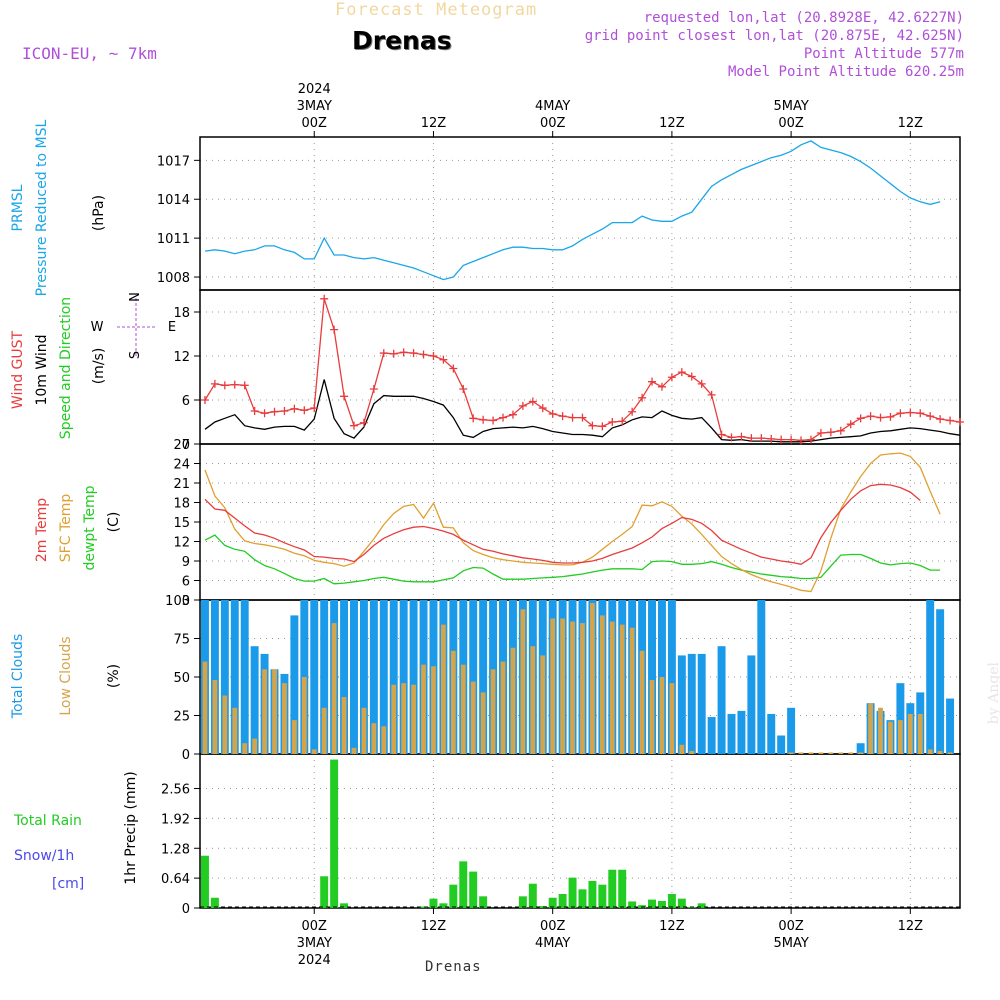 This screenshot has height=1000, width=1000. I want to click on time-label-bottom: 3MAY, so click(314, 943).